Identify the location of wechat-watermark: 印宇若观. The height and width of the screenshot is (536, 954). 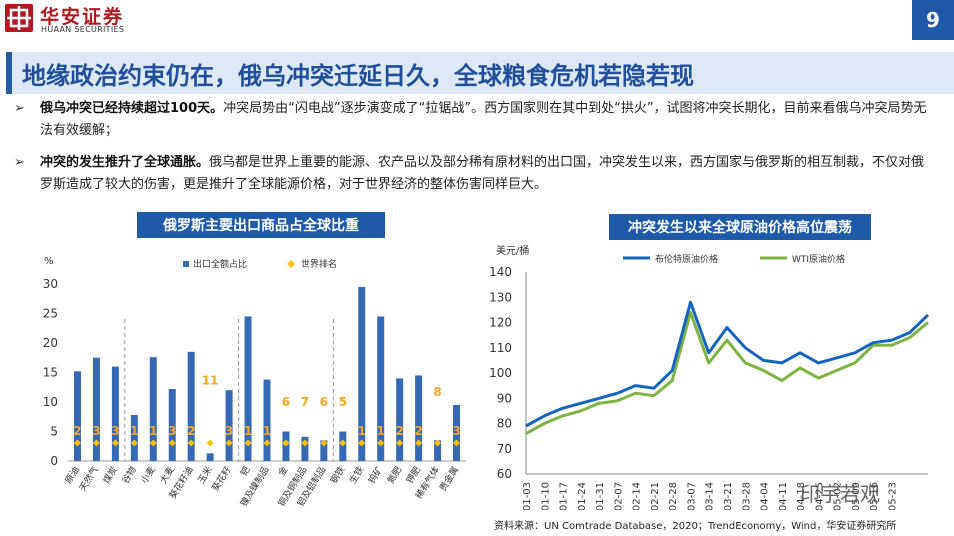
(840, 494).